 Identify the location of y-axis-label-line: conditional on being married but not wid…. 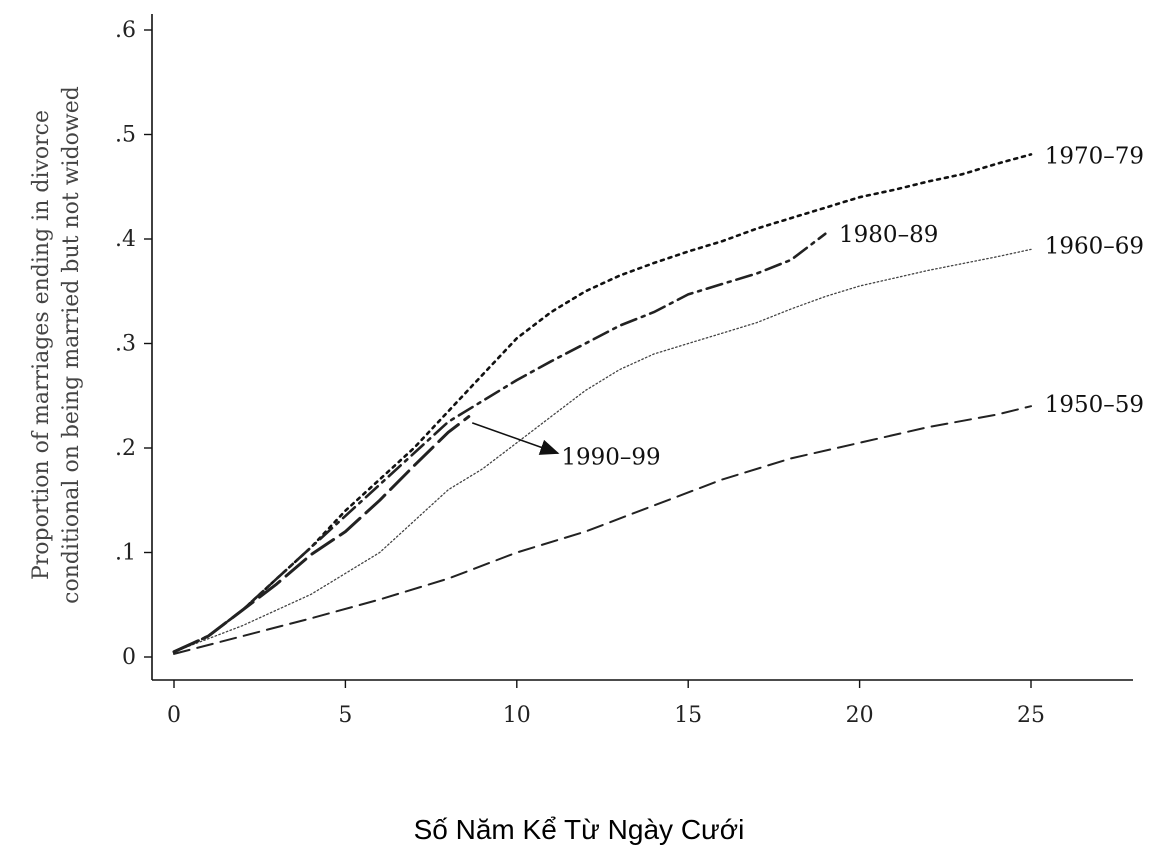
(71, 345).